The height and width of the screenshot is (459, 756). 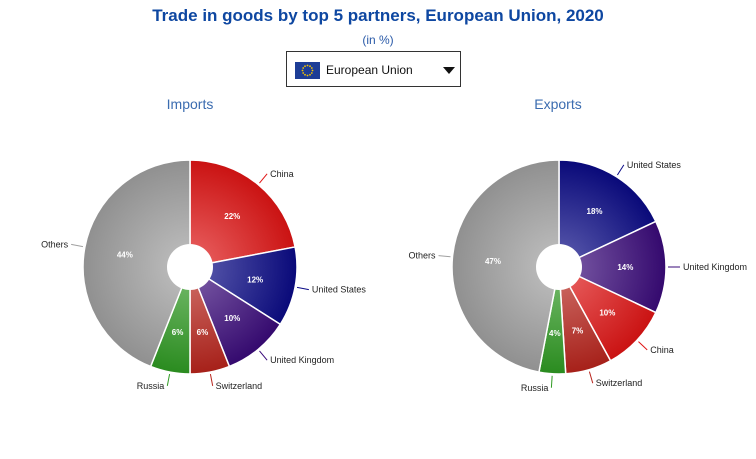 What do you see at coordinates (232, 318) in the screenshot?
I see `imports-value-label-united-kingdom: 10%` at bounding box center [232, 318].